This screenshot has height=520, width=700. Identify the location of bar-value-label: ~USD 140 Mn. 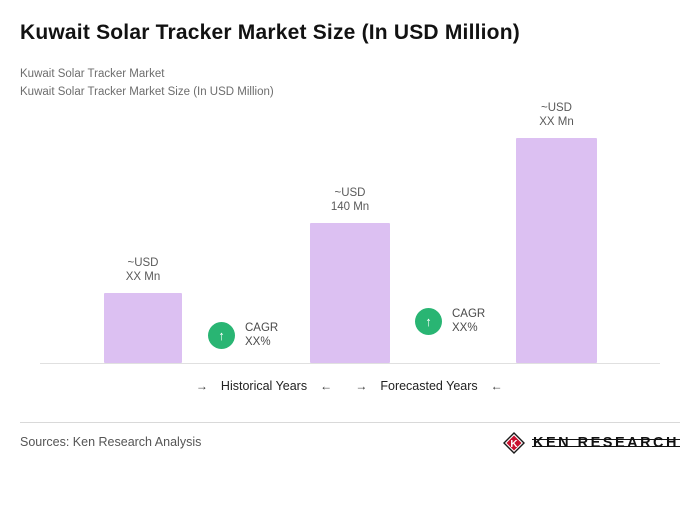
(350, 200).